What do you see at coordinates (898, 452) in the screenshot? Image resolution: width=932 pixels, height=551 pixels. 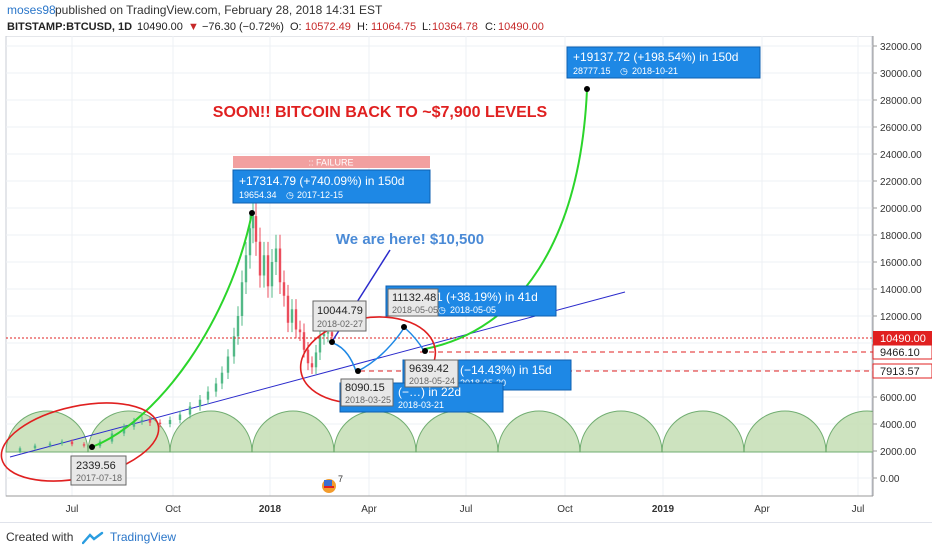 I see `price-tick-label: 2000.00` at bounding box center [898, 452].